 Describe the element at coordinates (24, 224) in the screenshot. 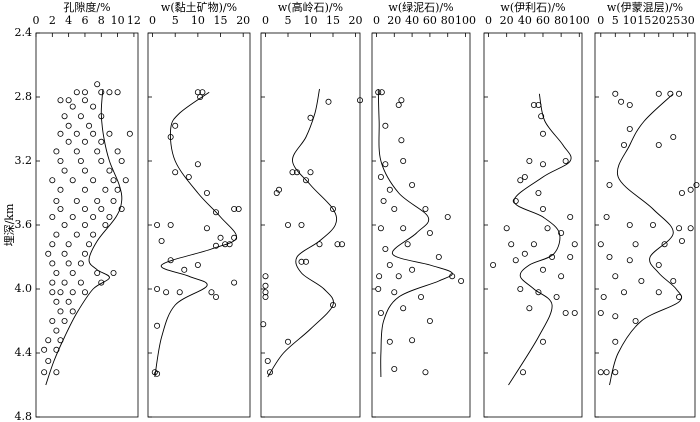

I see `y-tick-label: 3.6` at that location.